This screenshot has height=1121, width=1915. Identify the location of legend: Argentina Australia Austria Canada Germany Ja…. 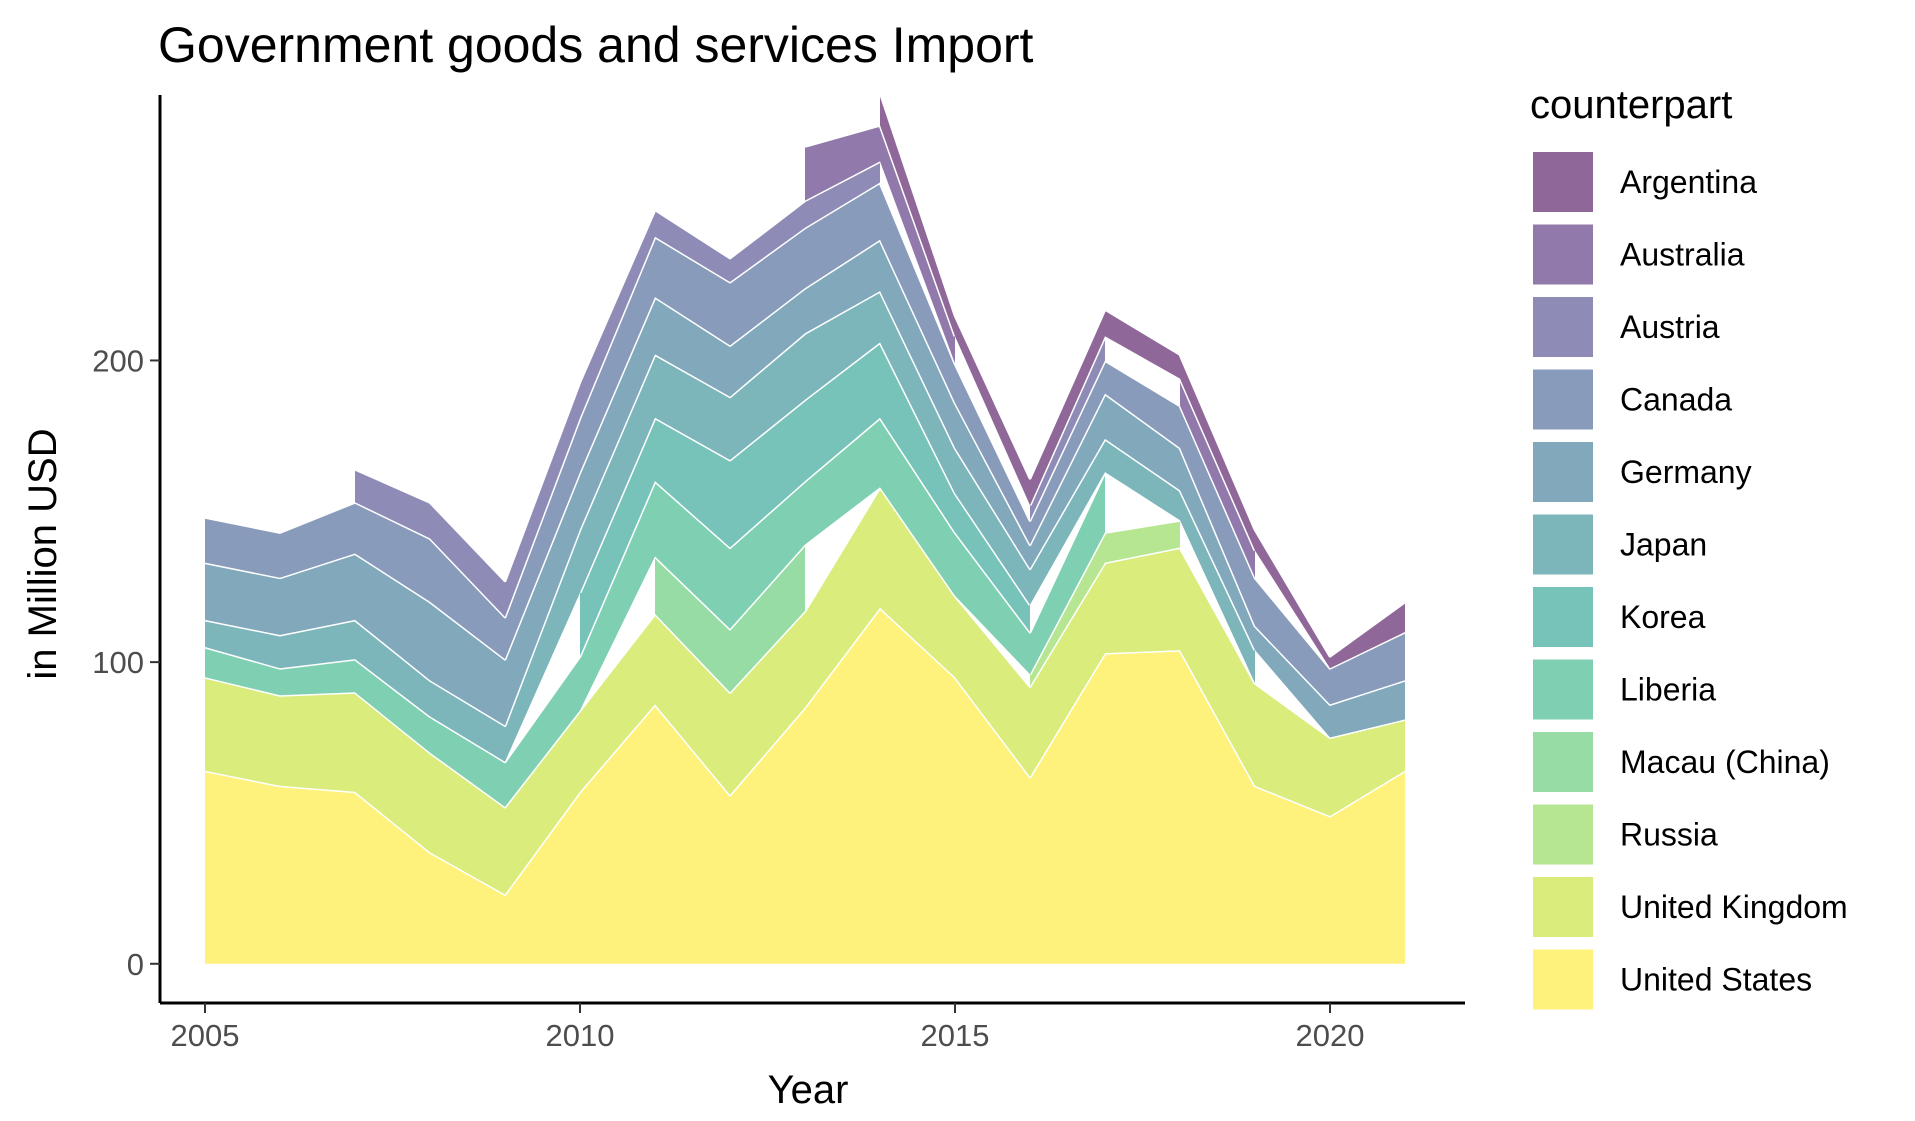
(1690, 581).